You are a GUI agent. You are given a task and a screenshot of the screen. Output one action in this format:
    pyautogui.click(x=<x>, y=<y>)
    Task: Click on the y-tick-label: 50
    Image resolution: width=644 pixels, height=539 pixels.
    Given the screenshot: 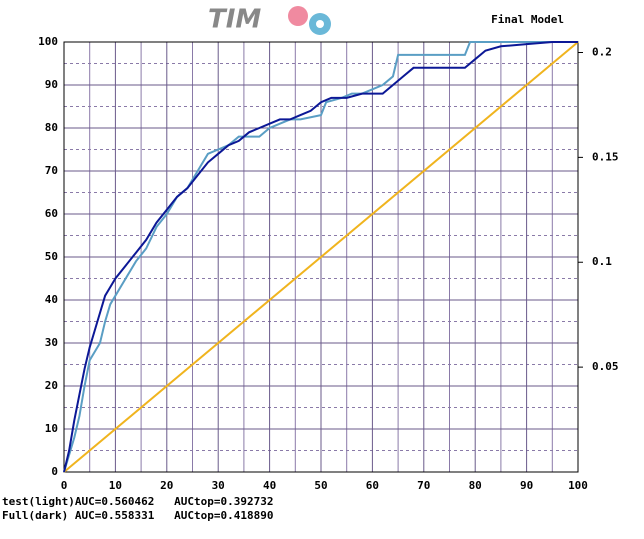 What is the action you would take?
    pyautogui.click(x=51, y=256)
    